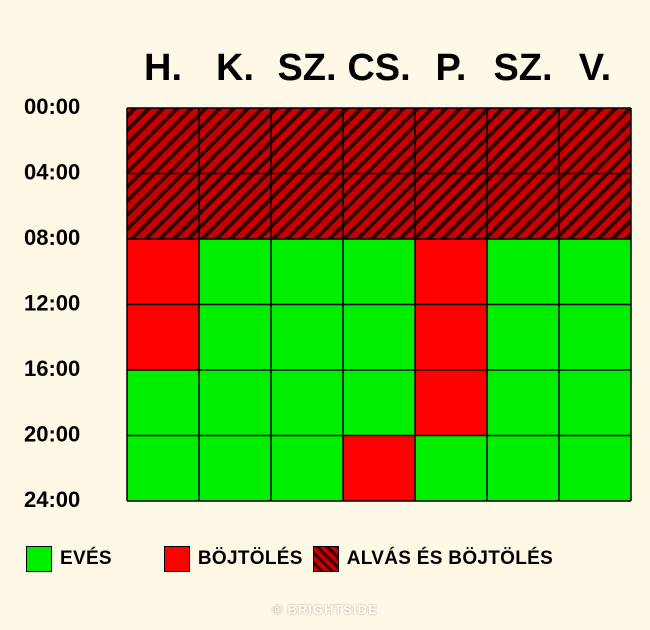 The image size is (650, 630). Describe the element at coordinates (39, 559) in the screenshot. I see `legend-swatch-eat` at that location.